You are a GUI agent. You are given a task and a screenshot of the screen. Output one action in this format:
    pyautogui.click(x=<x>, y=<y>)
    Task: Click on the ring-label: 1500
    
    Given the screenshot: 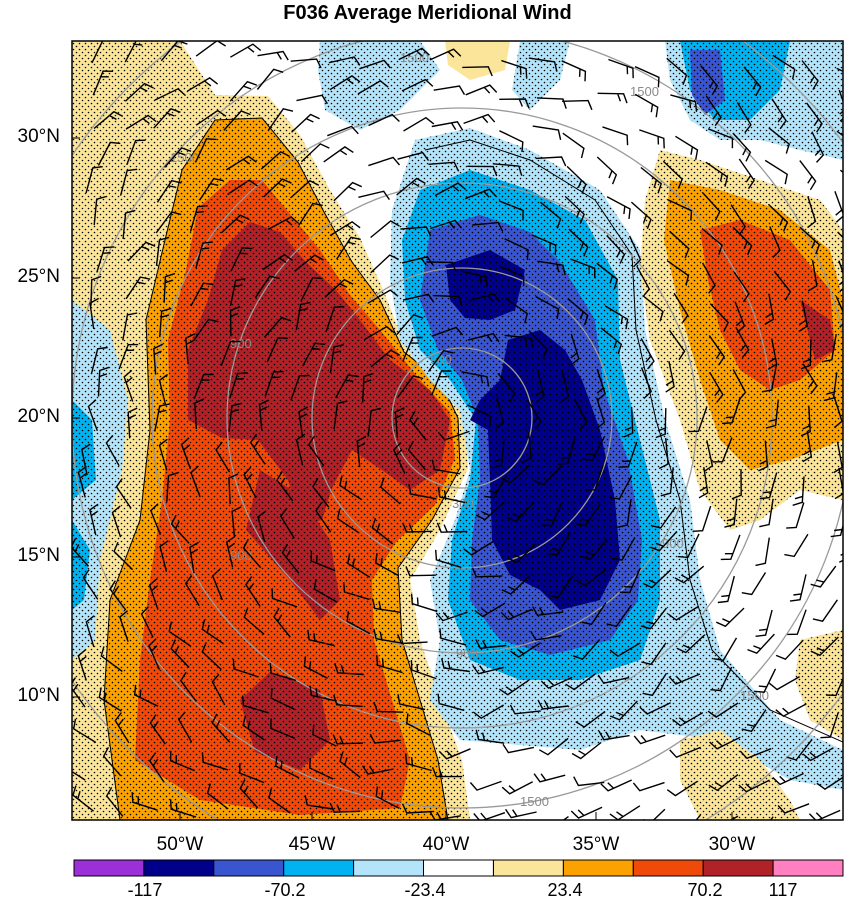 What is the action you would take?
    pyautogui.click(x=644, y=91)
    